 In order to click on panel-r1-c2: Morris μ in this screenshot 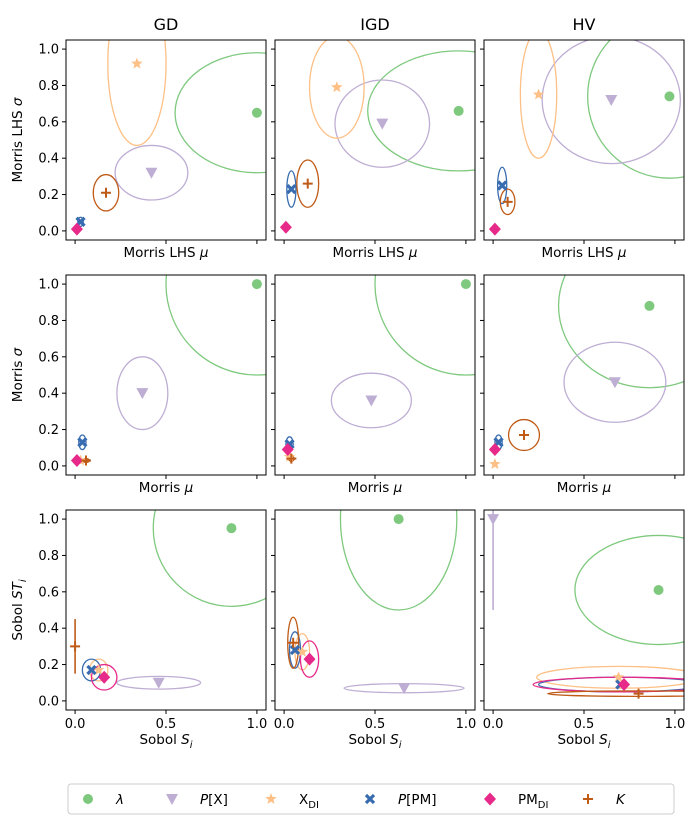, I will do `click(582, 385)`.